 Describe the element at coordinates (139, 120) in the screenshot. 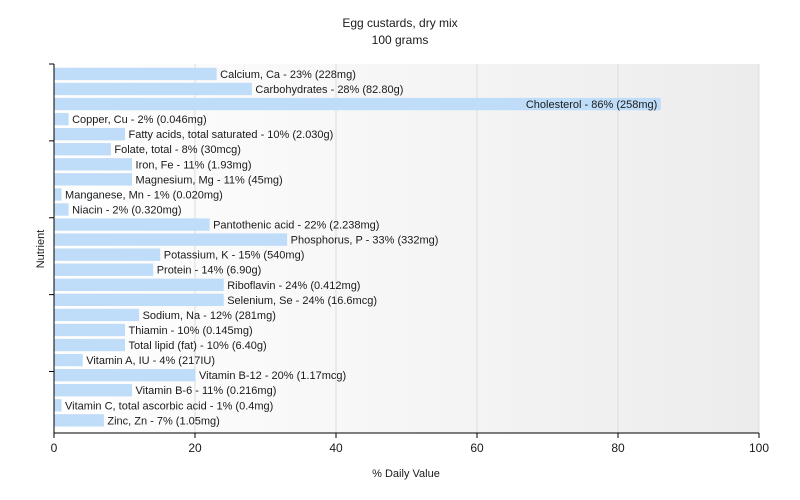

I see `bar-label: Copper, Cu - 2% (0.046mg)` at that location.